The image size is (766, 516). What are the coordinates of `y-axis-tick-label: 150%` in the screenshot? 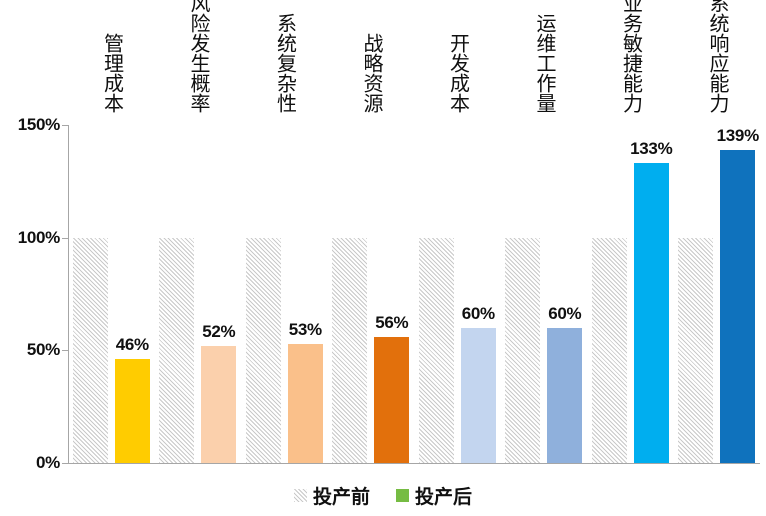 It's located at (39, 124).